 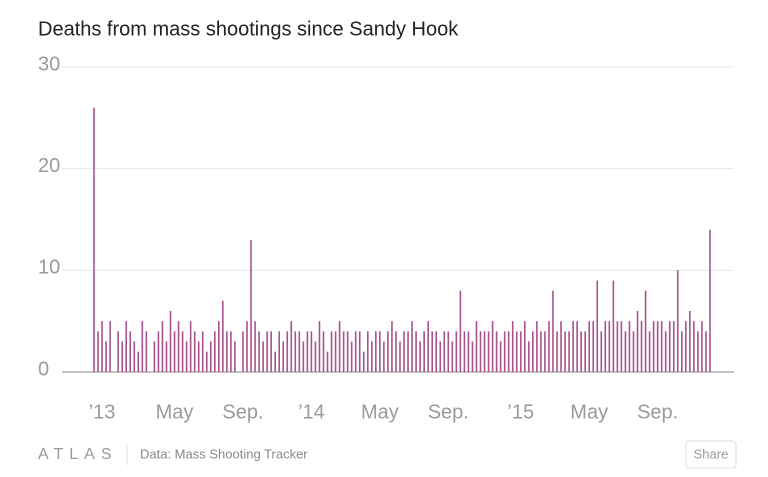 What do you see at coordinates (224, 453) in the screenshot?
I see `source: Data: Mass Shooting Tracker` at bounding box center [224, 453].